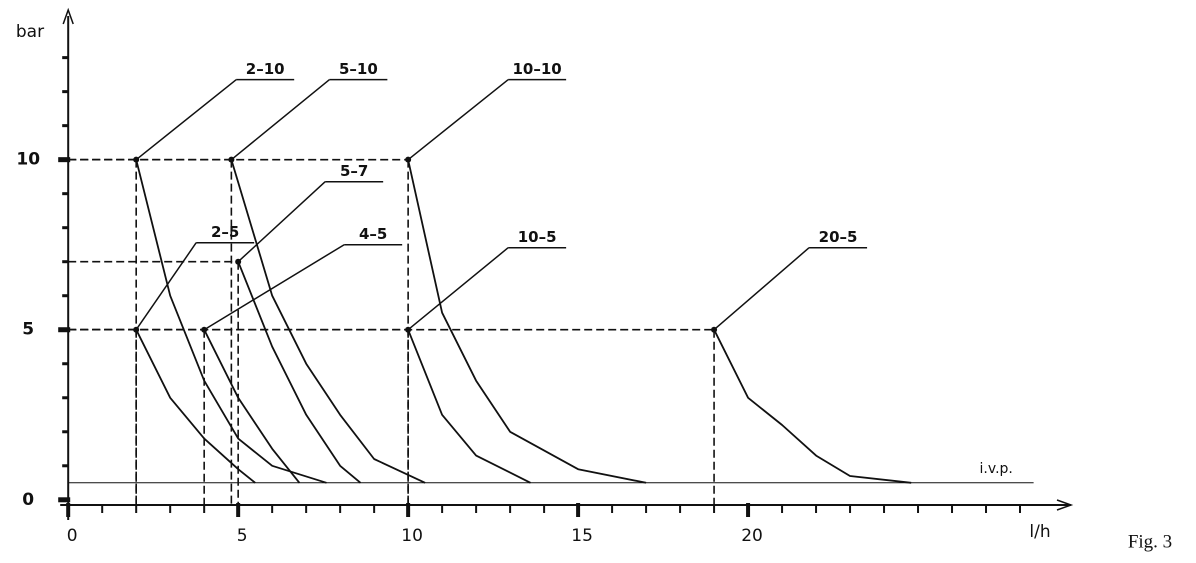 This screenshot has height=563, width=1196. I want to click on reference-label: i.v.p., so click(996, 469).